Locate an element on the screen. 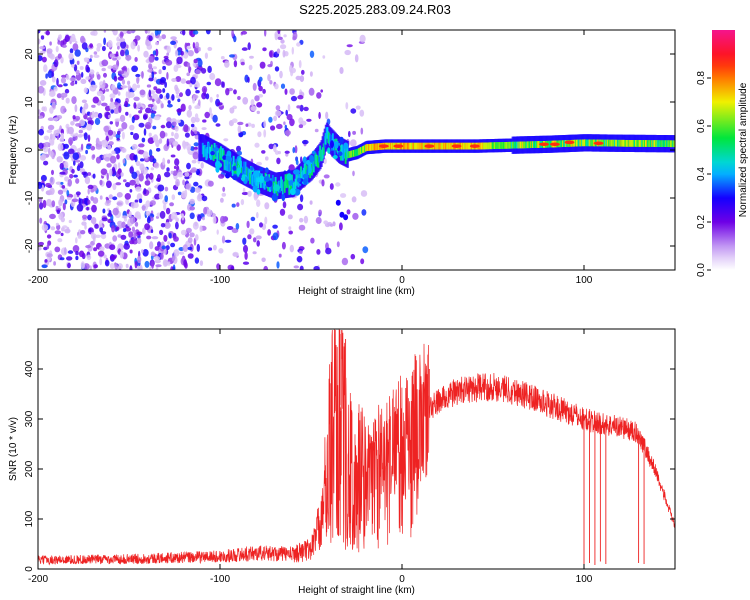 This screenshot has width=750, height=600. page-title: S225.2025.283.09.24.R03 is located at coordinates (375, 9).